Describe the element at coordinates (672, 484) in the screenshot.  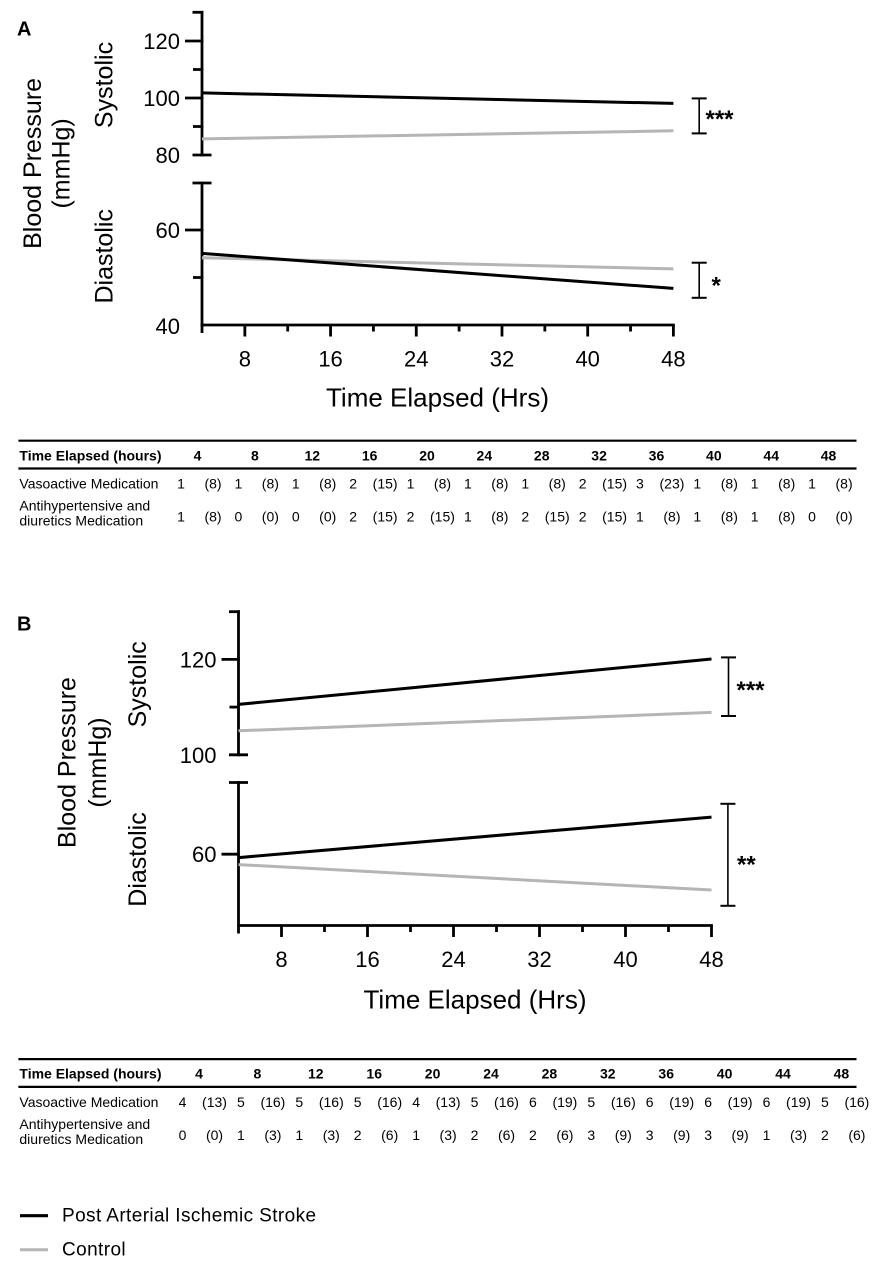
I see `svg-text: (23)` at that location.